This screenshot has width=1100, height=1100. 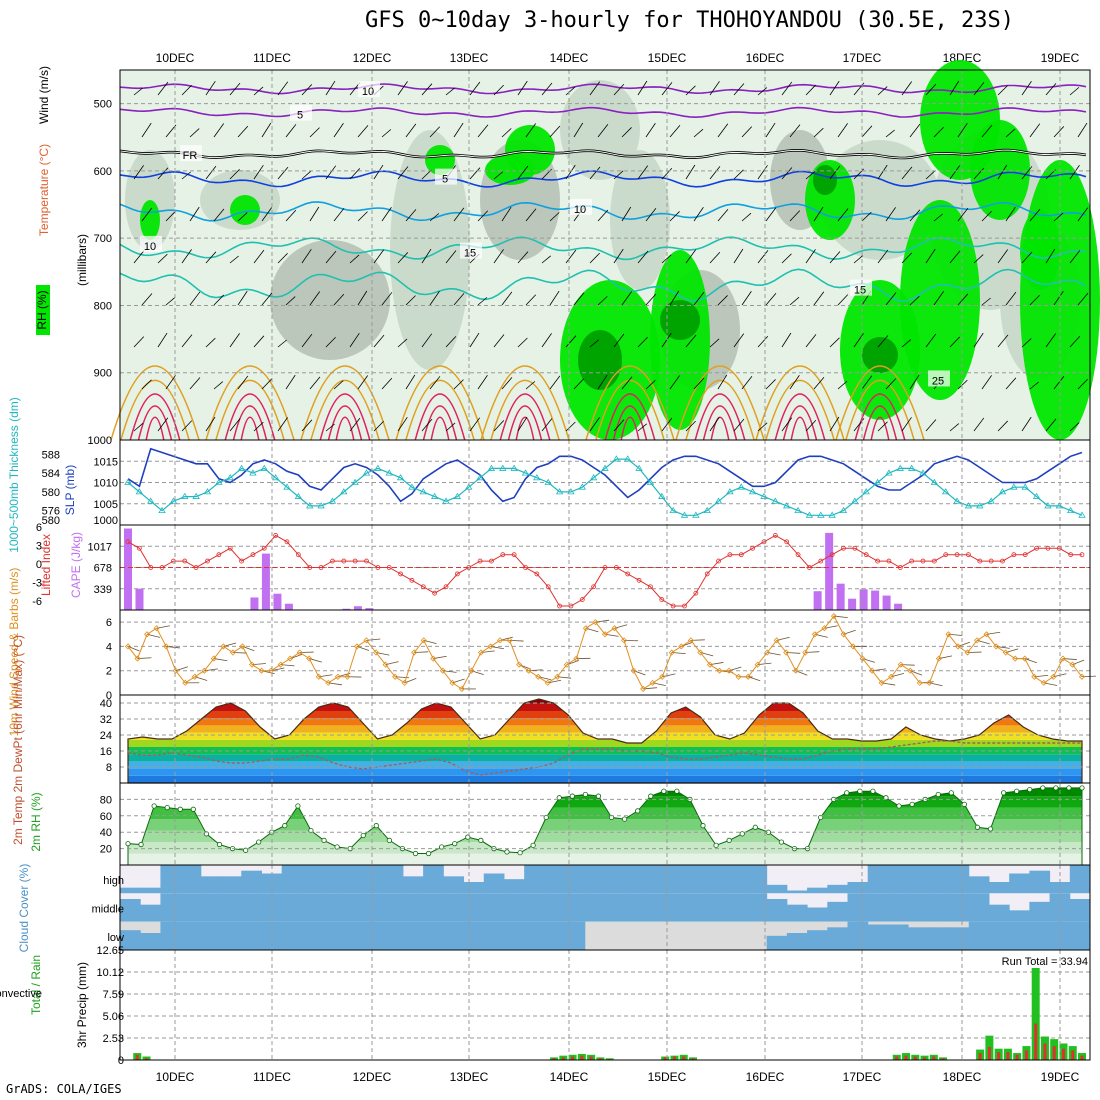 I want to click on pressure-tick: 500, so click(x=103, y=105).